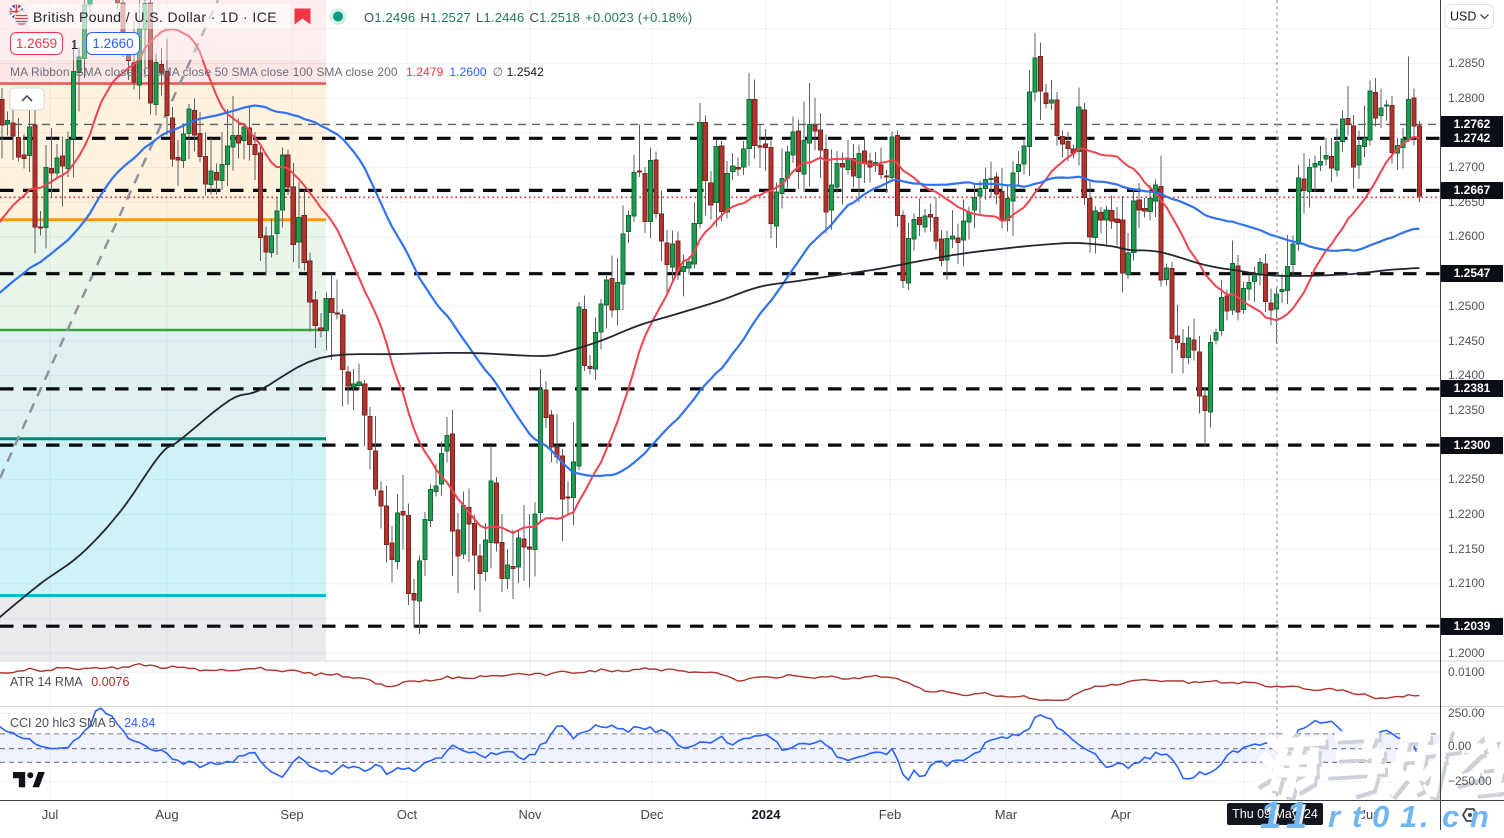 The width and height of the screenshot is (1504, 838). What do you see at coordinates (1463, 17) in the screenshot?
I see `svg-text: USD` at bounding box center [1463, 17].